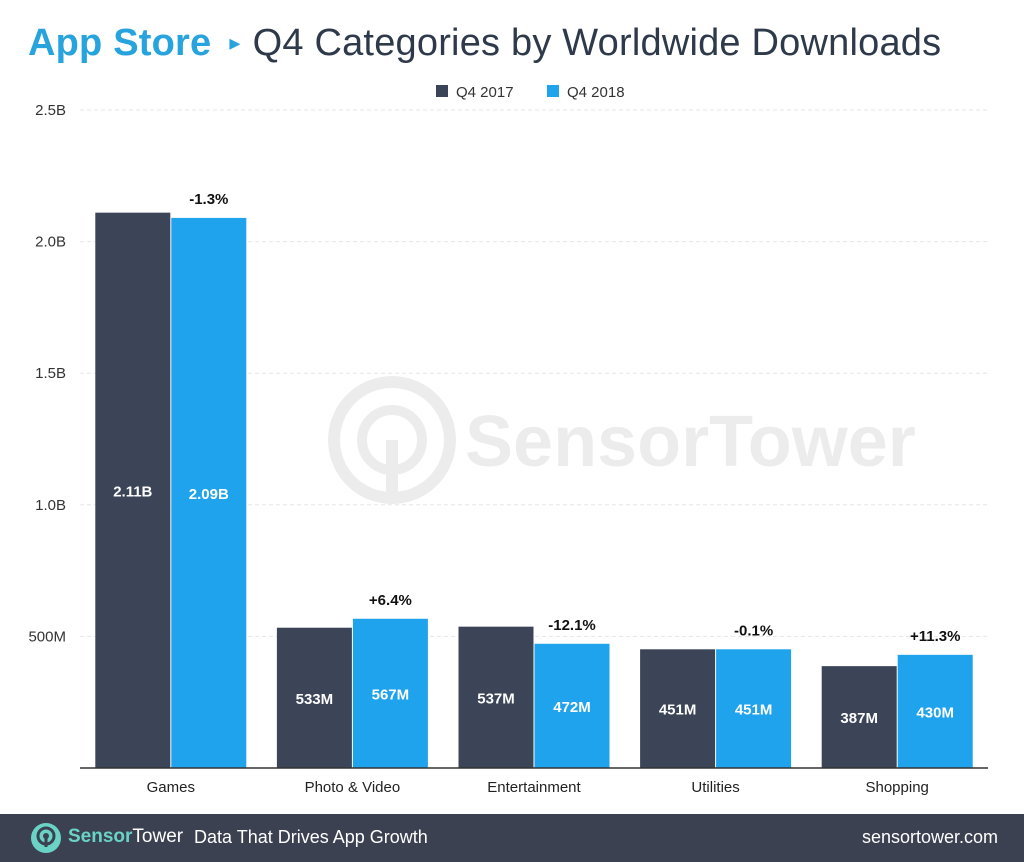 The image size is (1024, 862). I want to click on sensortower-logo-icon, so click(46, 838).